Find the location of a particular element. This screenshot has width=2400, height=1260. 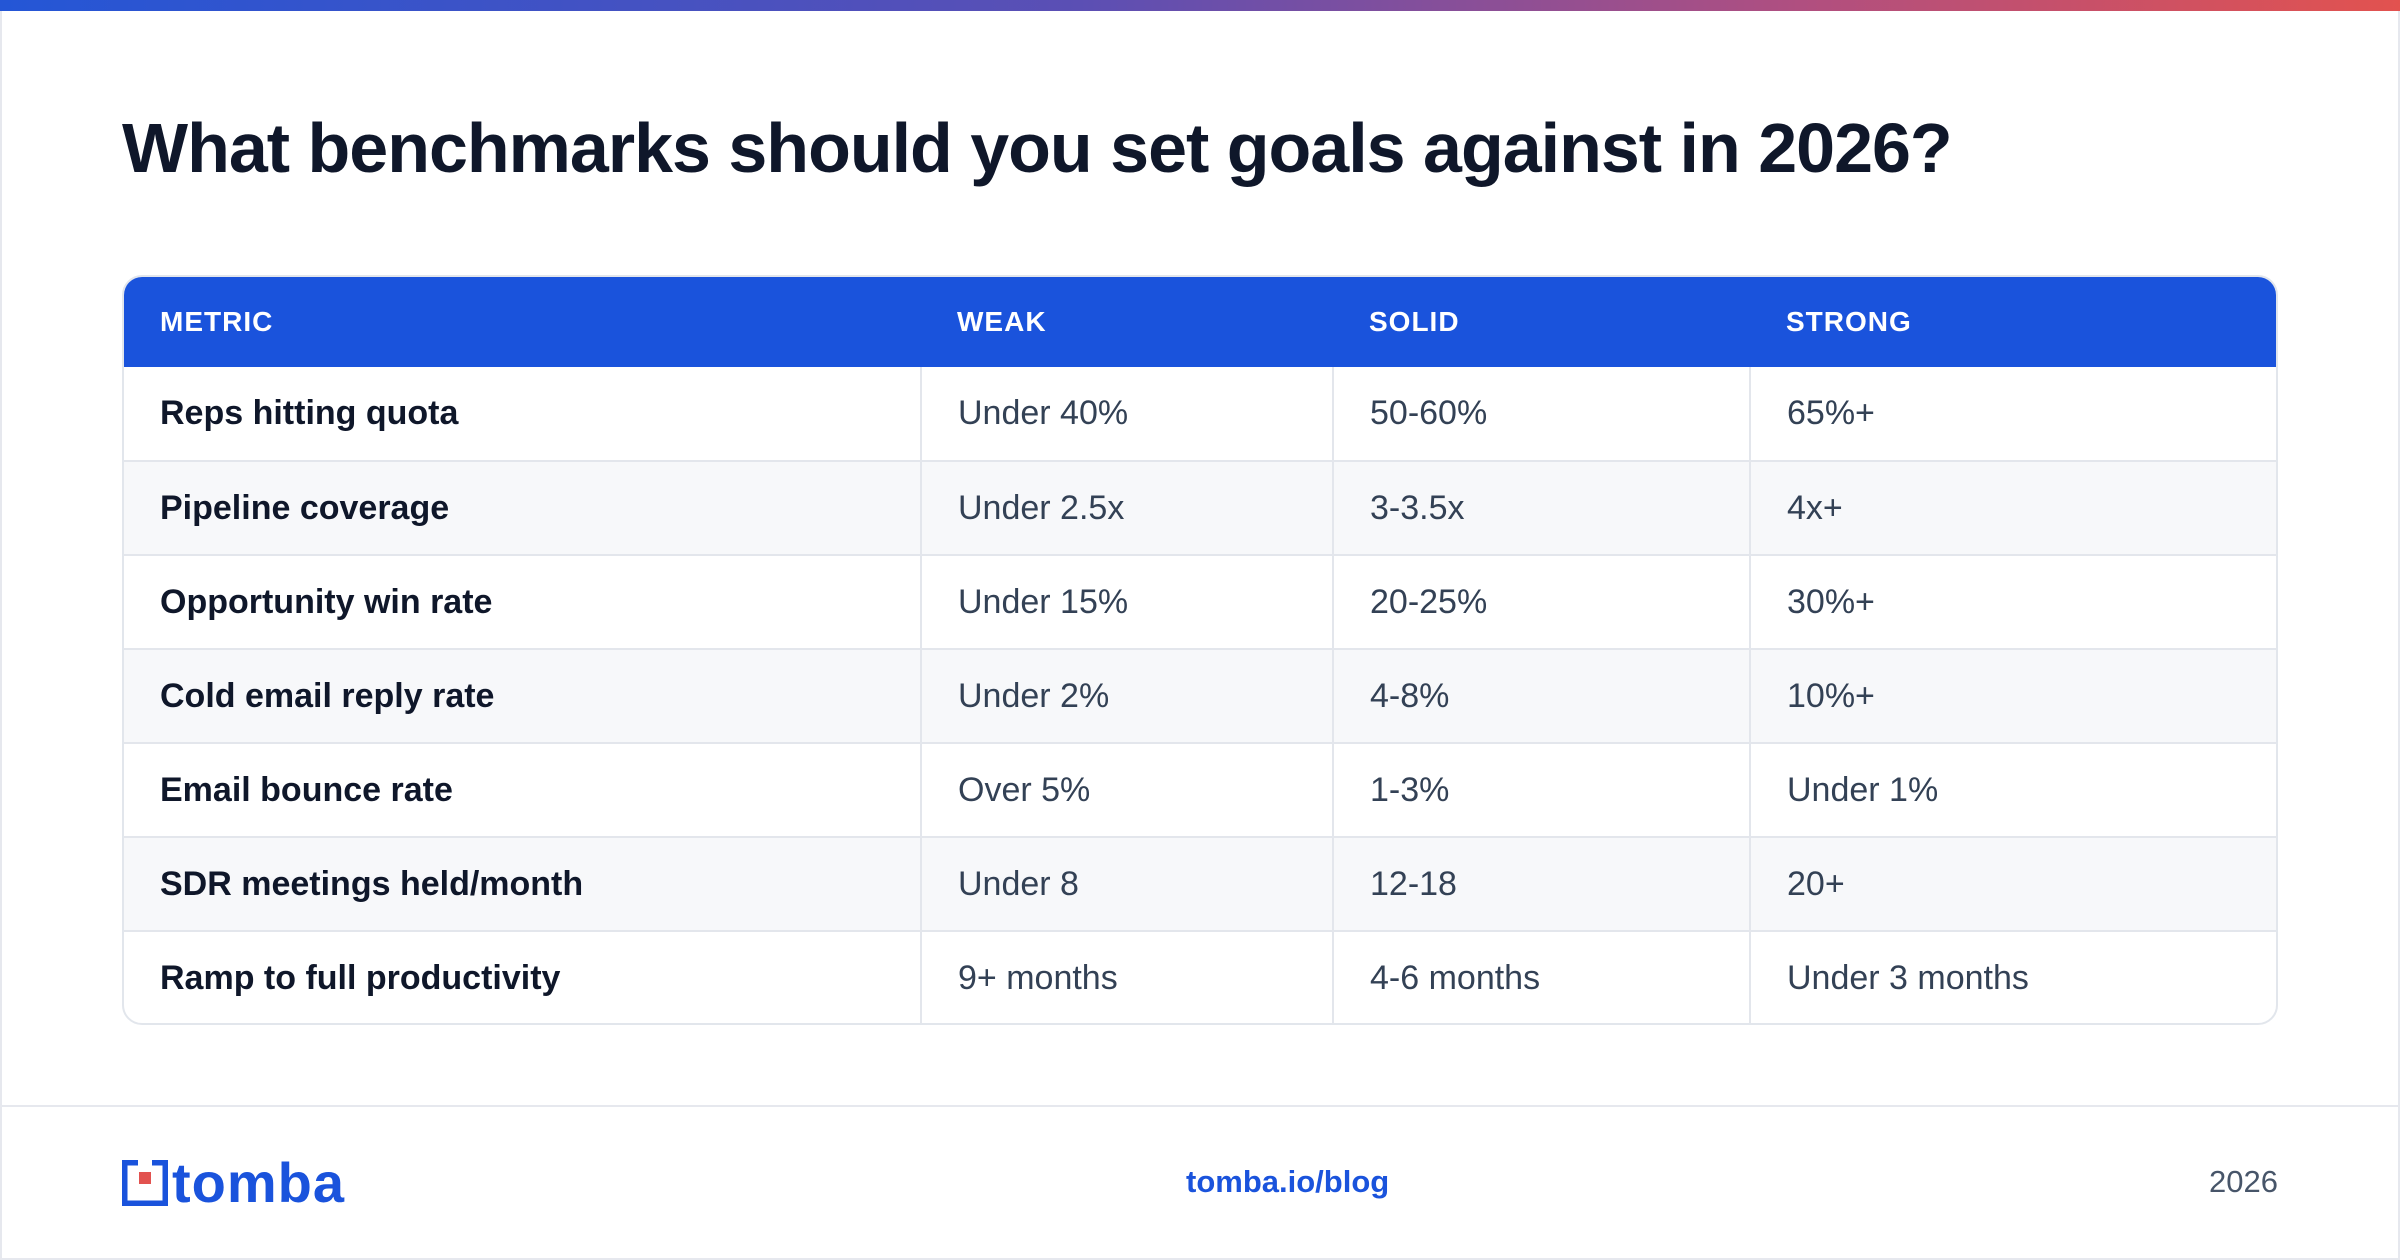

strong-cell: Under 3 months is located at coordinates (2012, 977).